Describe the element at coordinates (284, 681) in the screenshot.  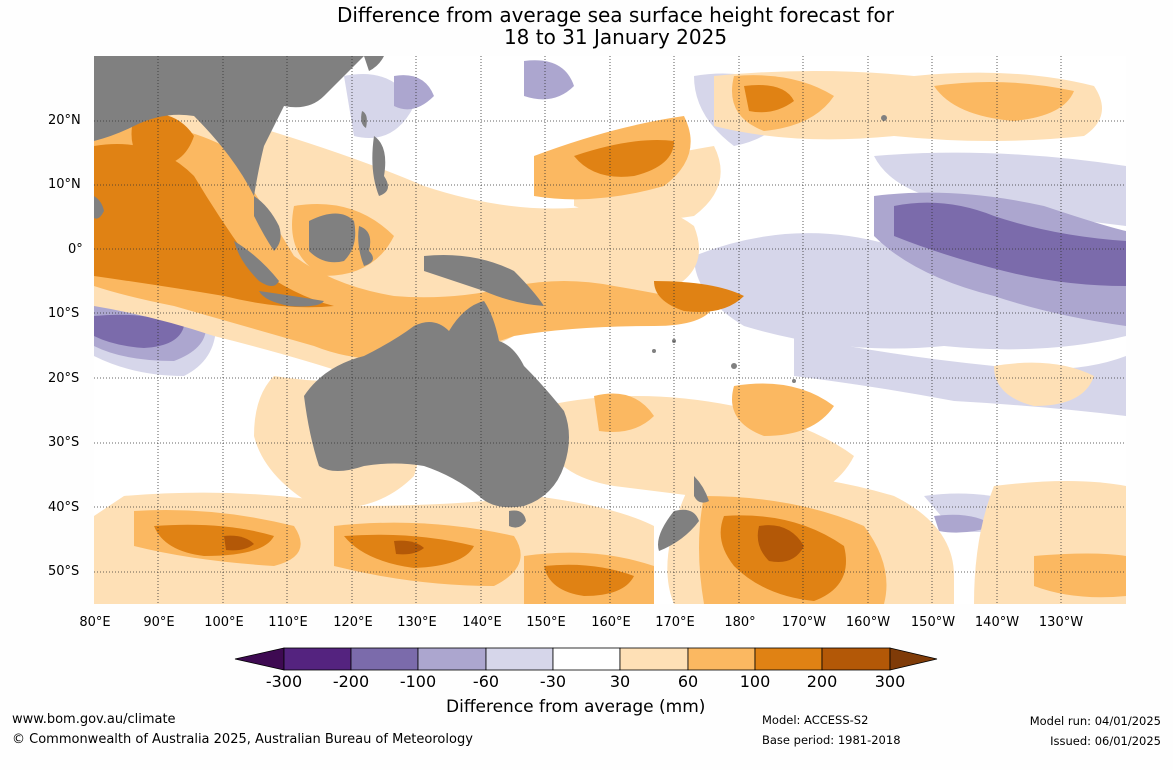
I see `colorbar-tick: -300` at that location.